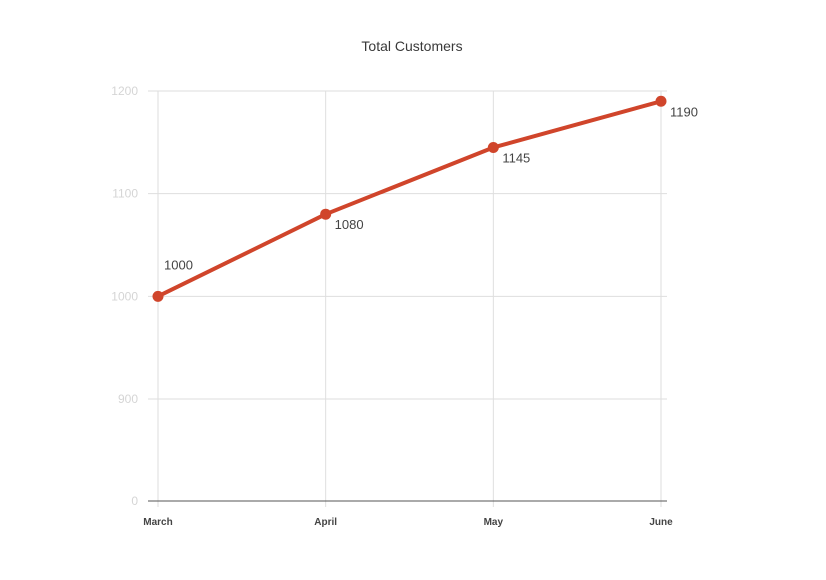  What do you see at coordinates (516, 157) in the screenshot?
I see `data-label: 1145` at bounding box center [516, 157].